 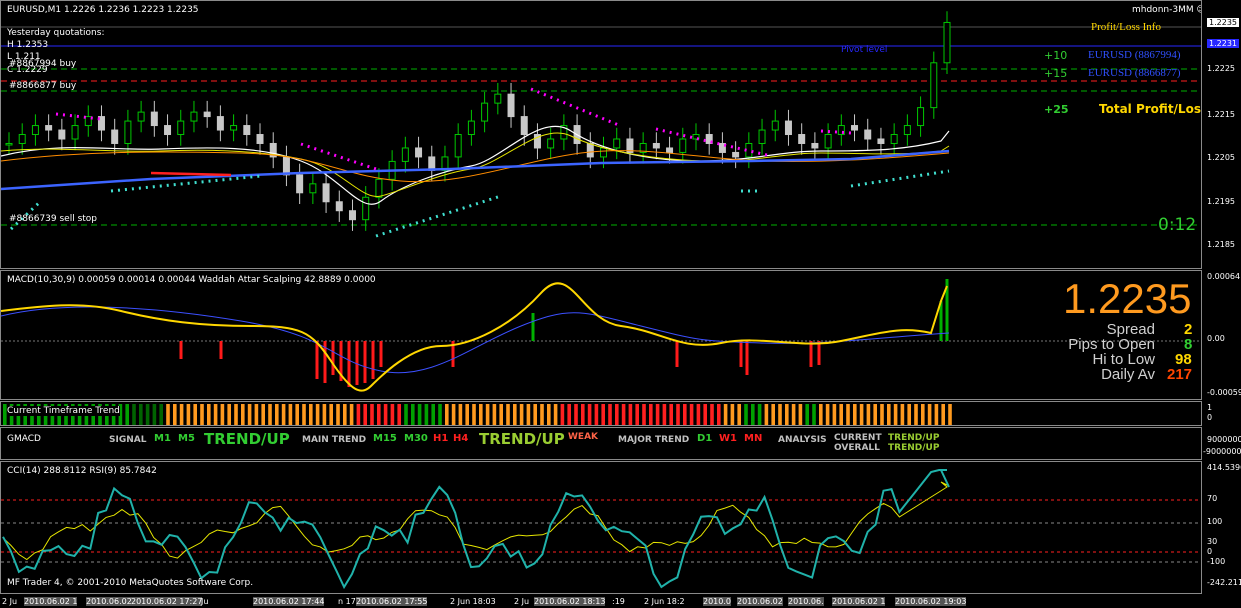 What do you see at coordinates (392, 601) in the screenshot?
I see `time-label: 2010.06.02 17:55` at bounding box center [392, 601].